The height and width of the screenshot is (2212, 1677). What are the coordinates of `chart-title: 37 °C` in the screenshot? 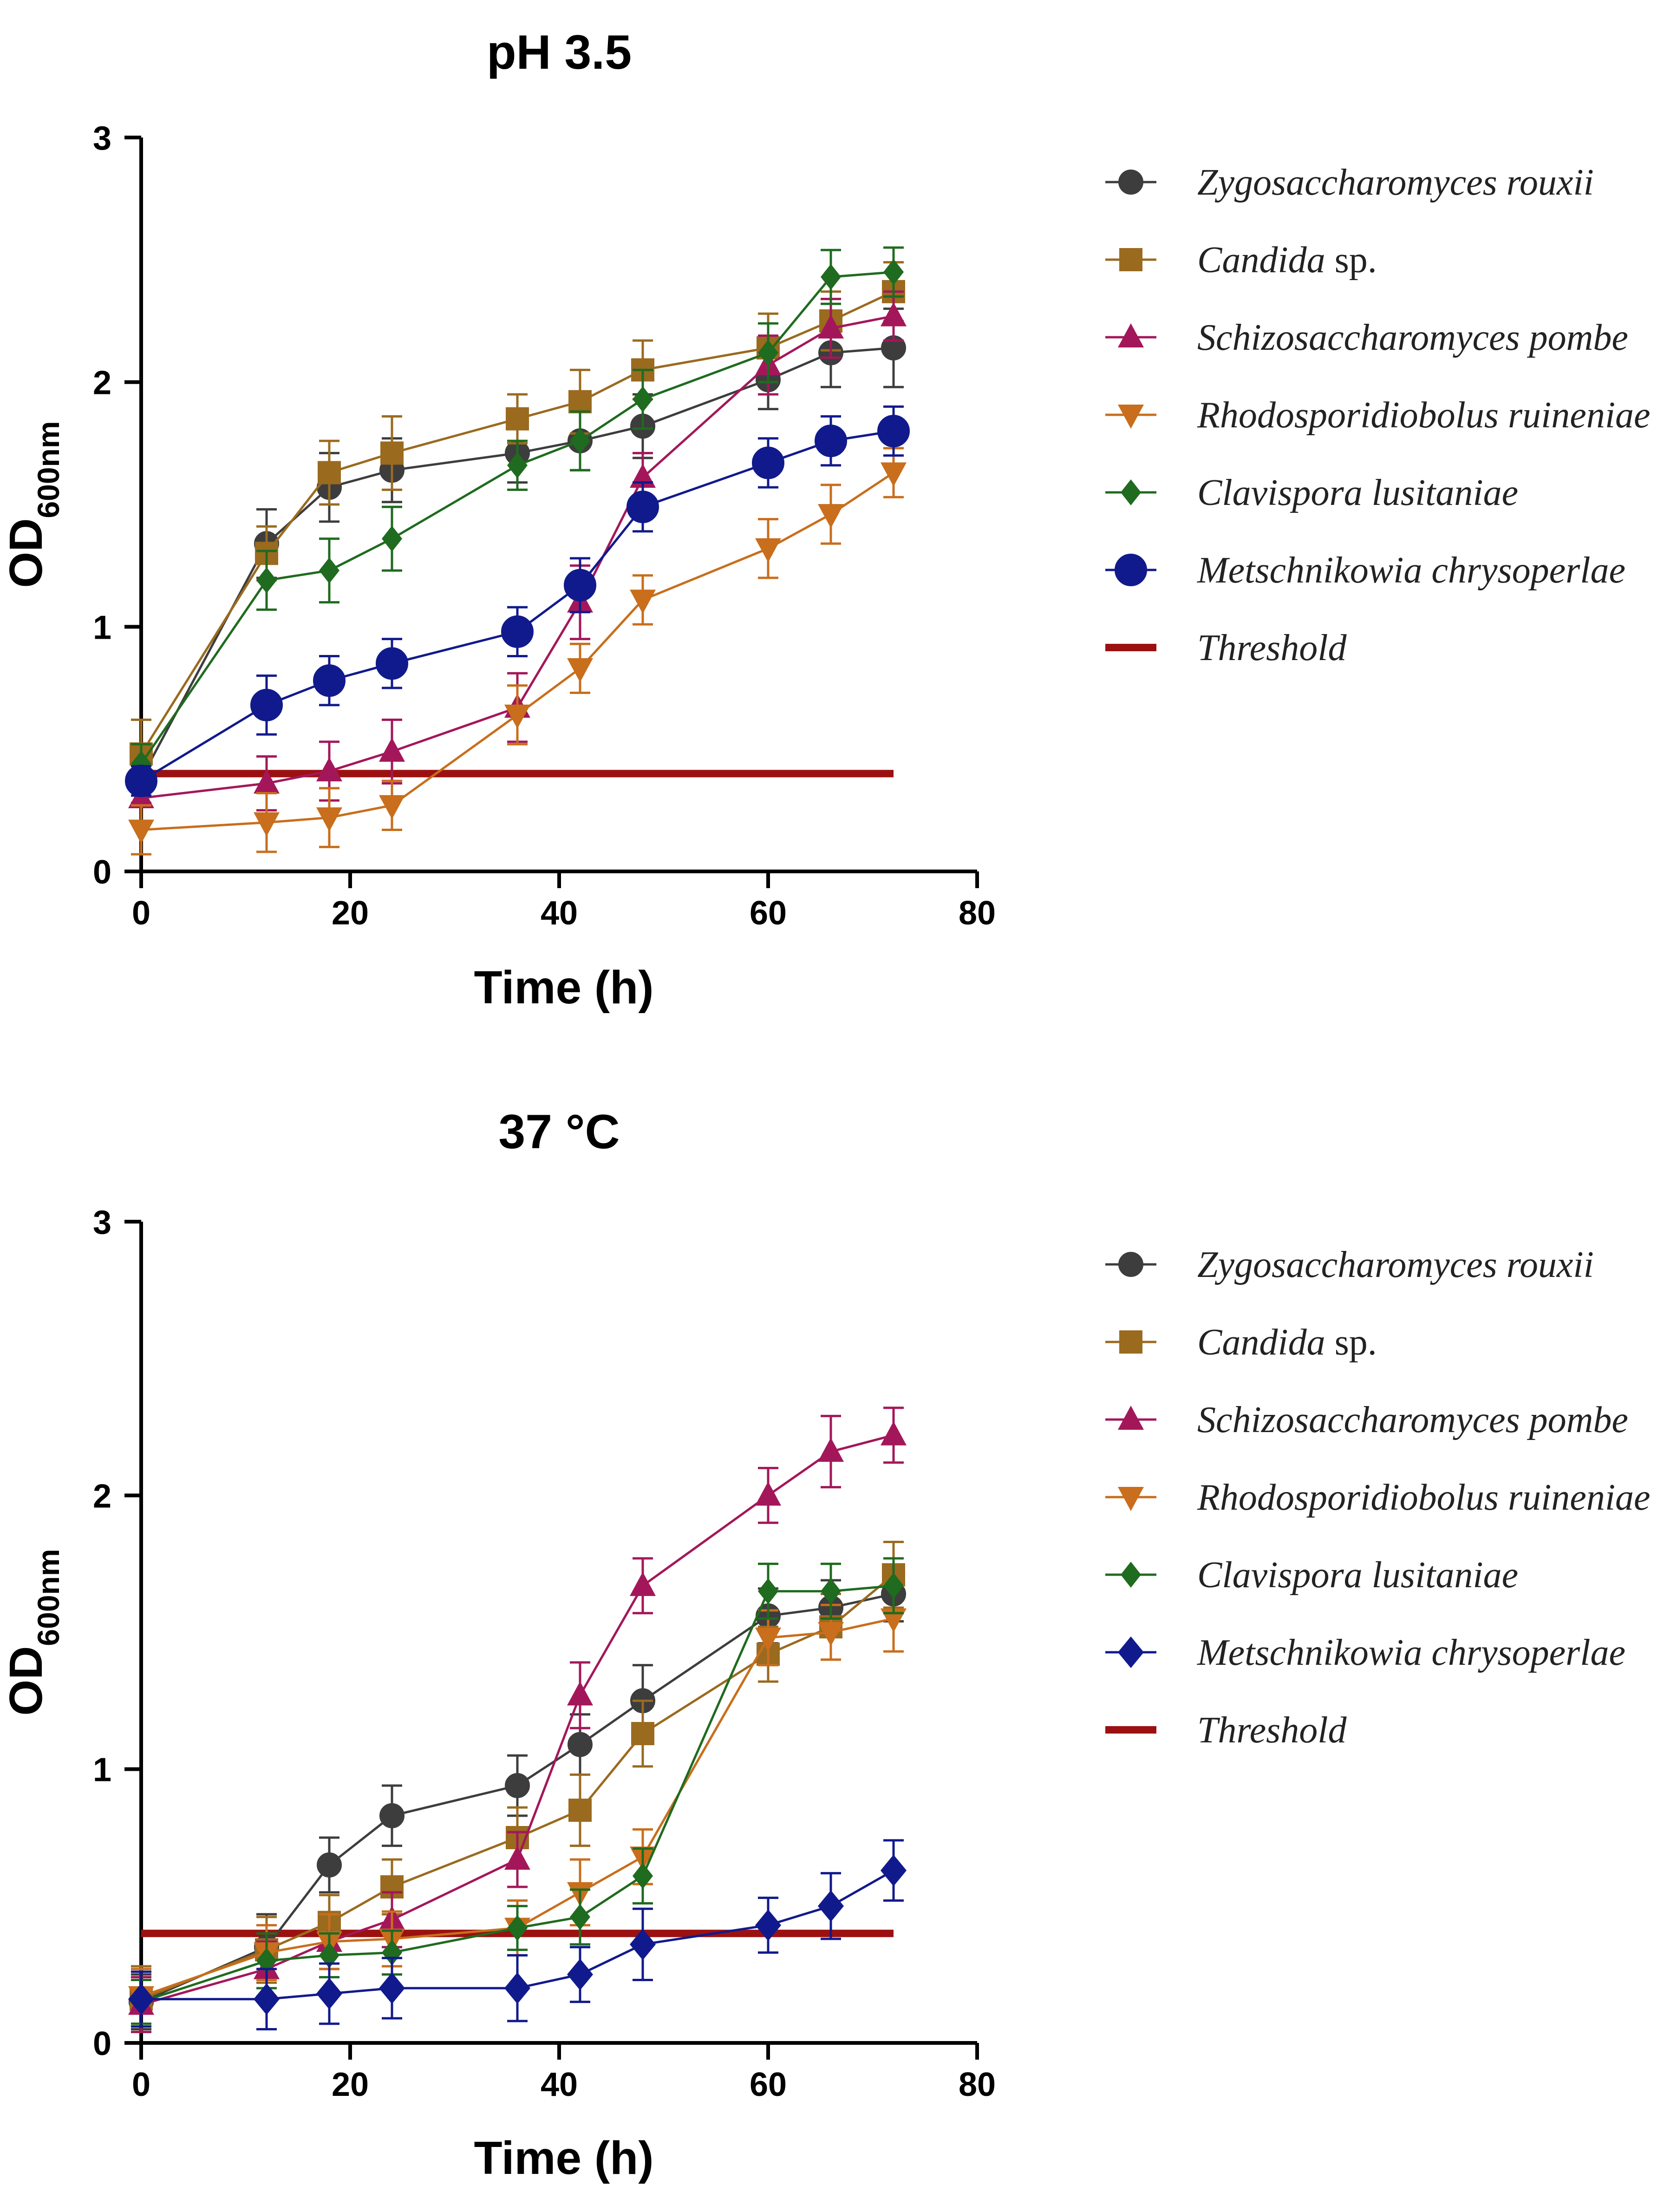 It's located at (559, 1132).